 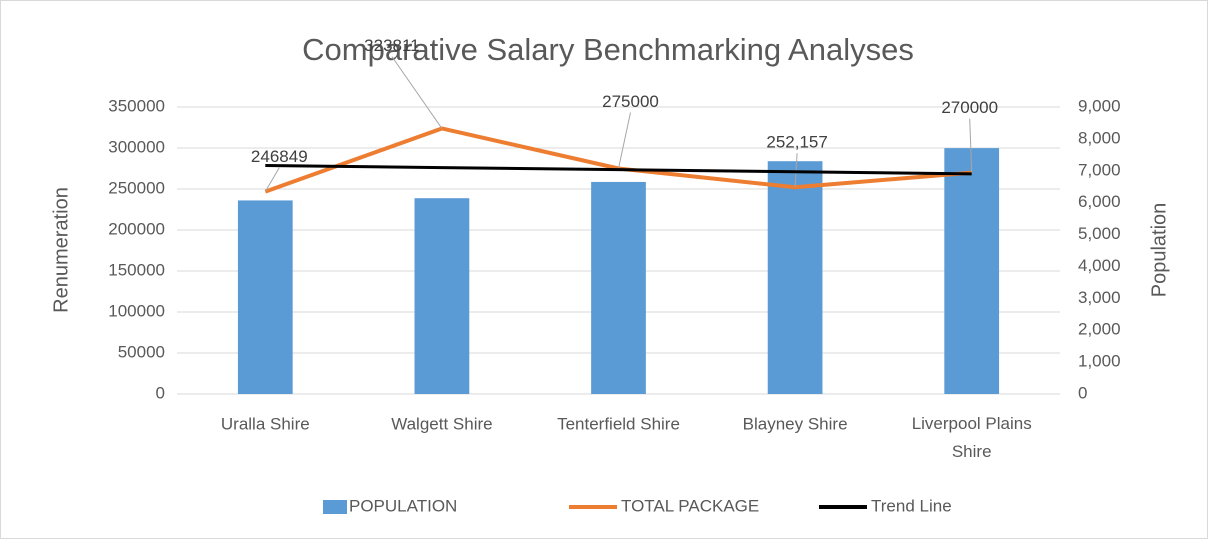 What do you see at coordinates (795, 423) in the screenshot?
I see `x-tick-label: Blayney Shire` at bounding box center [795, 423].